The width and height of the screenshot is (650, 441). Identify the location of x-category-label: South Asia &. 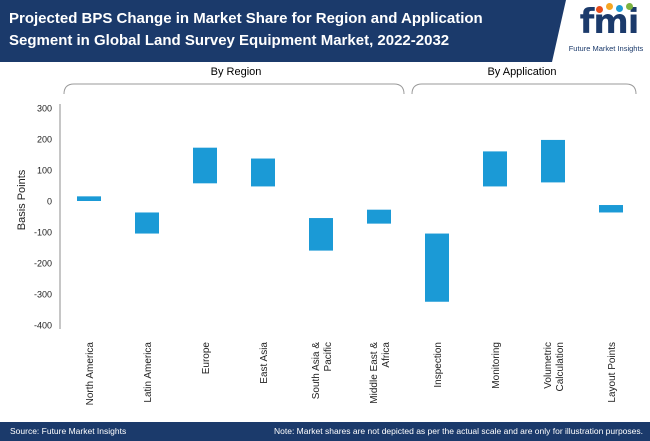
(316, 371).